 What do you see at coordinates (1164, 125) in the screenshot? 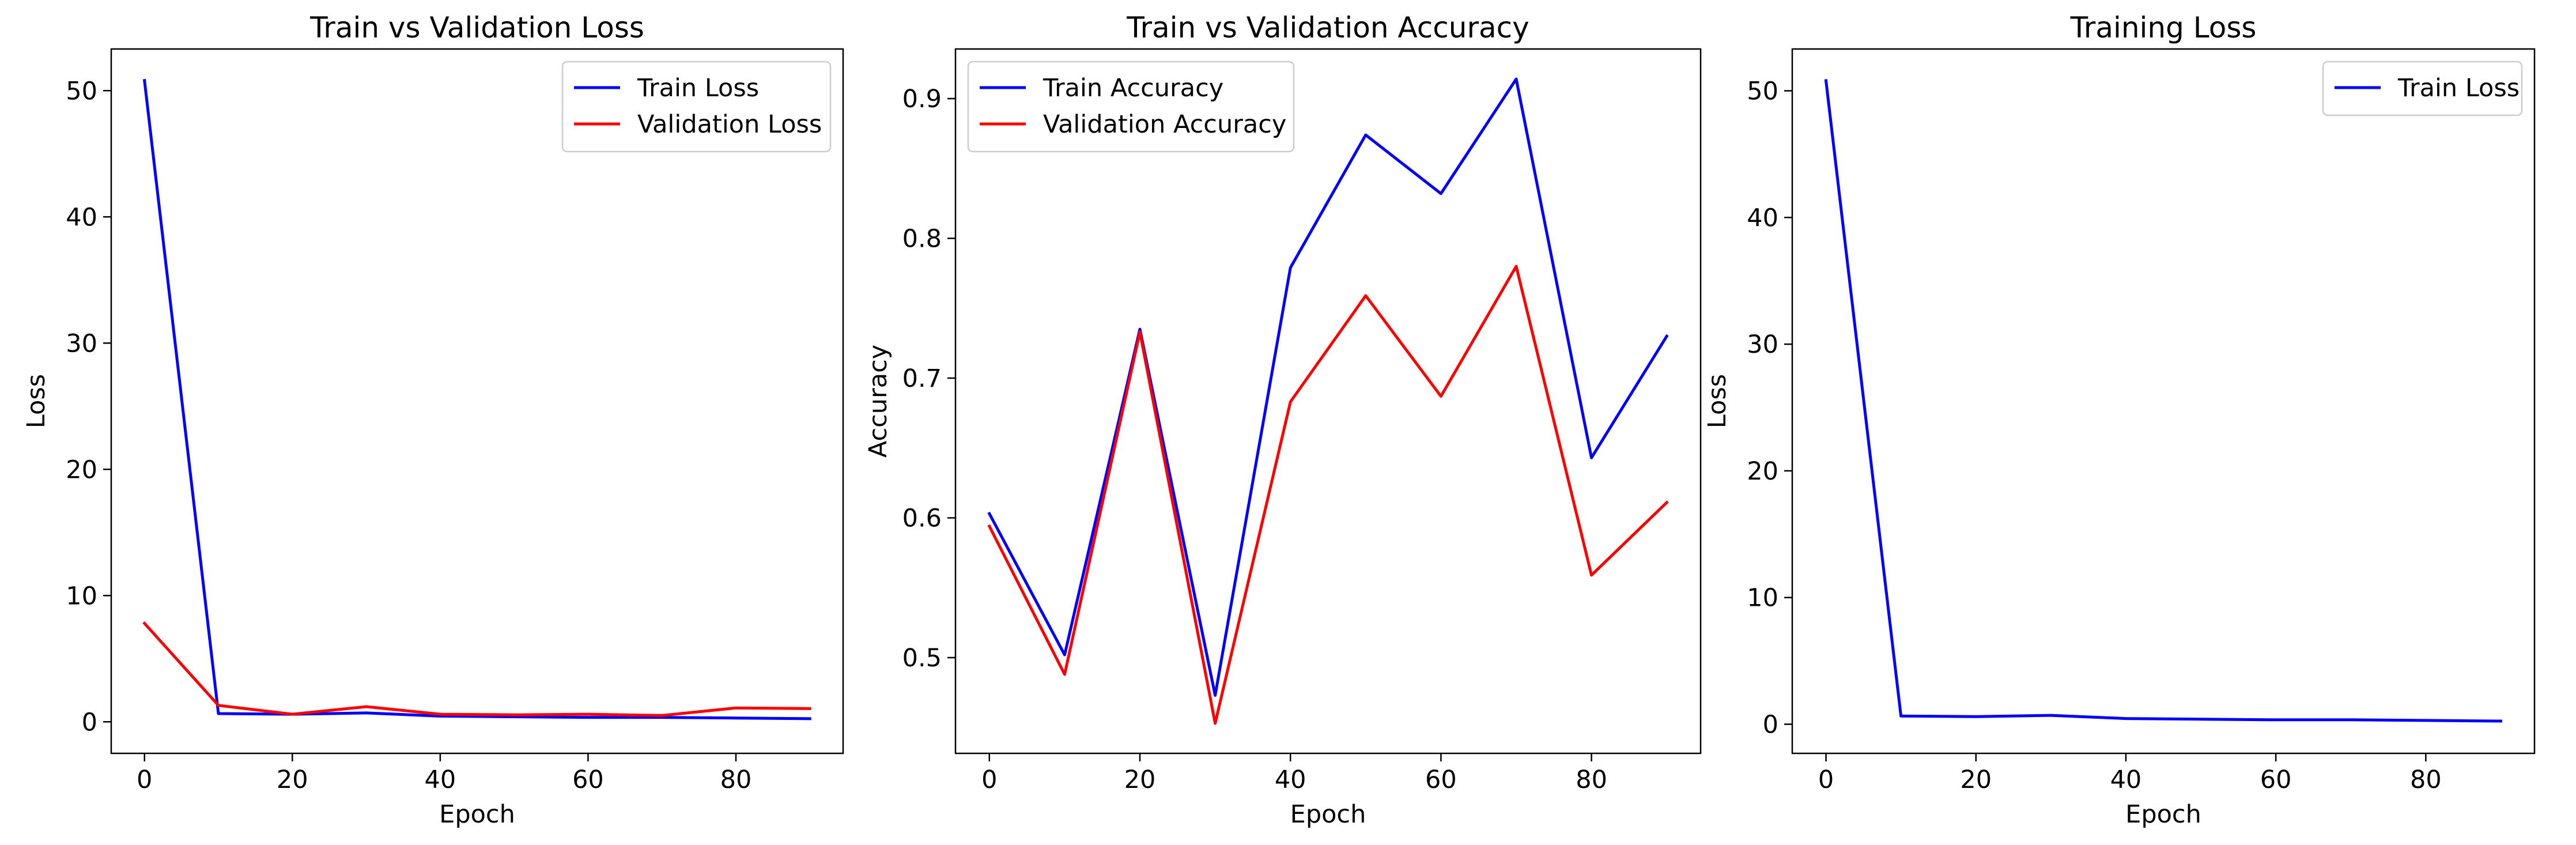
I see `legend-label: Validation Accuracy` at bounding box center [1164, 125].